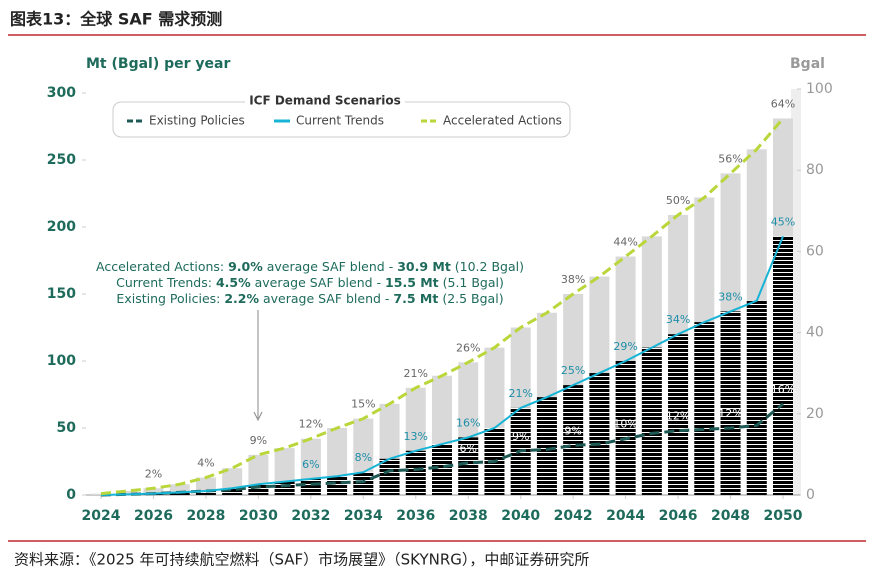 Image resolution: width=873 pixels, height=574 pixels. What do you see at coordinates (241, 298) in the screenshot?
I see `annotation-text: 2.2%` at bounding box center [241, 298].